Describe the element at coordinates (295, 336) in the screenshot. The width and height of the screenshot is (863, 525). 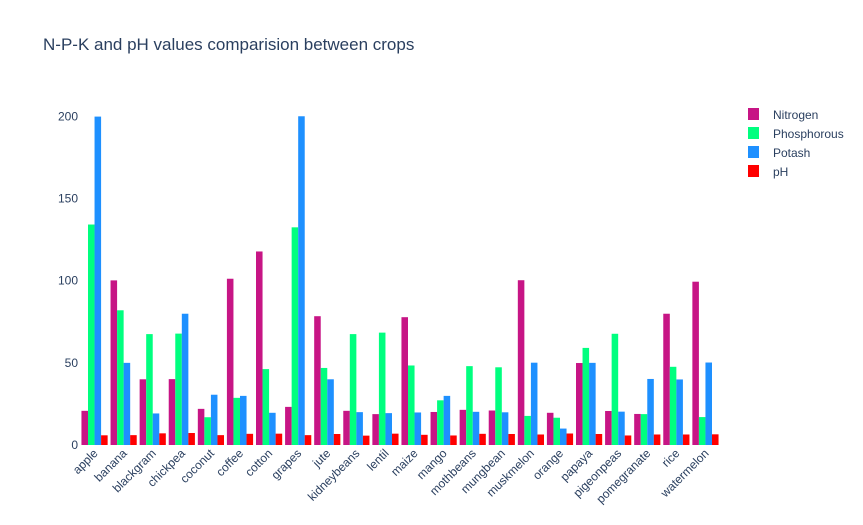
I see `bar-grapes-phosphorous` at that location.